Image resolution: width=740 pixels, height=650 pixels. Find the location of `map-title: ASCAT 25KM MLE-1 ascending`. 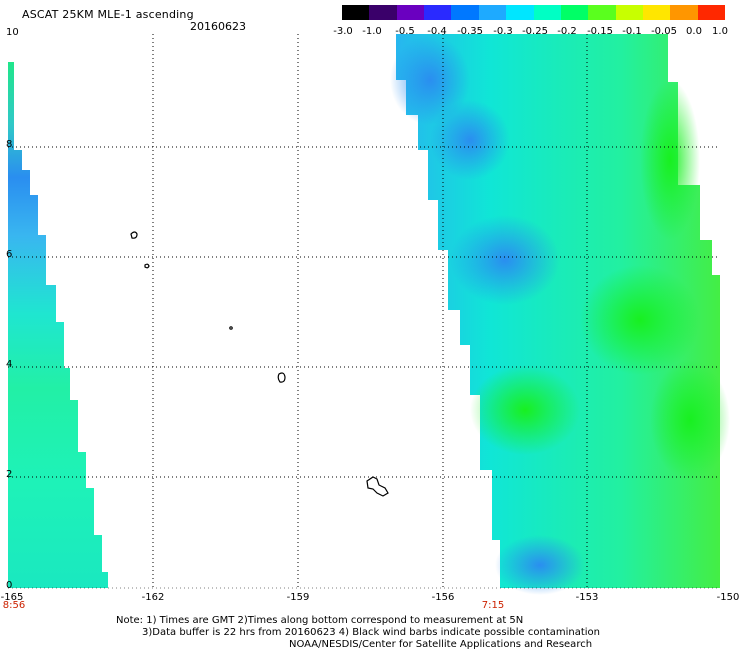

map-title: ASCAT 25KM MLE-1 ascending is located at coordinates (108, 14).